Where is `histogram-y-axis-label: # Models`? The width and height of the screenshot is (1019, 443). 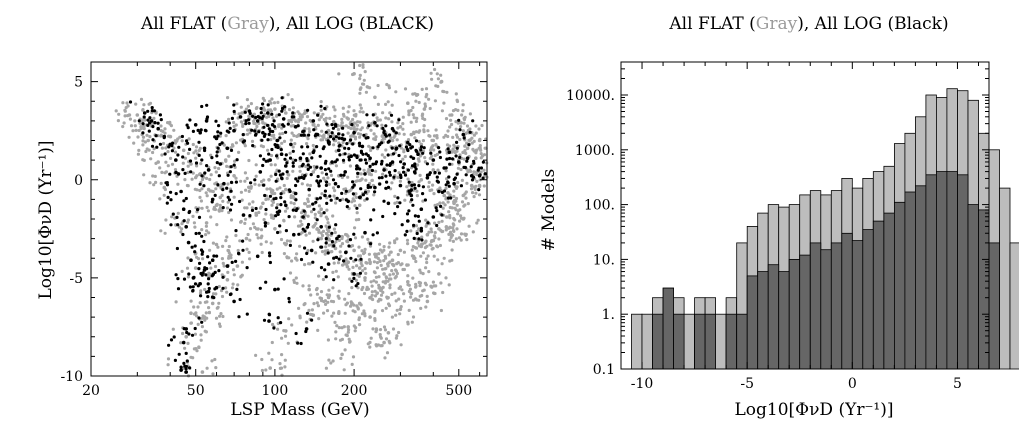
histogram-y-axis-label: # Models is located at coordinates (549, 210).